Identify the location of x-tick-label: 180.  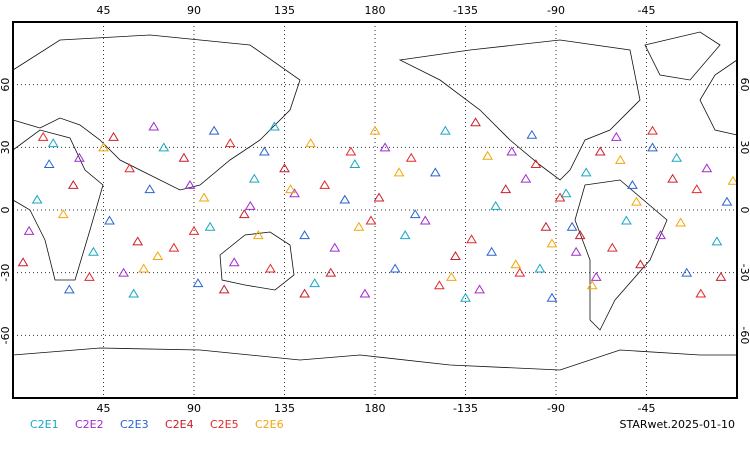
(375, 408).